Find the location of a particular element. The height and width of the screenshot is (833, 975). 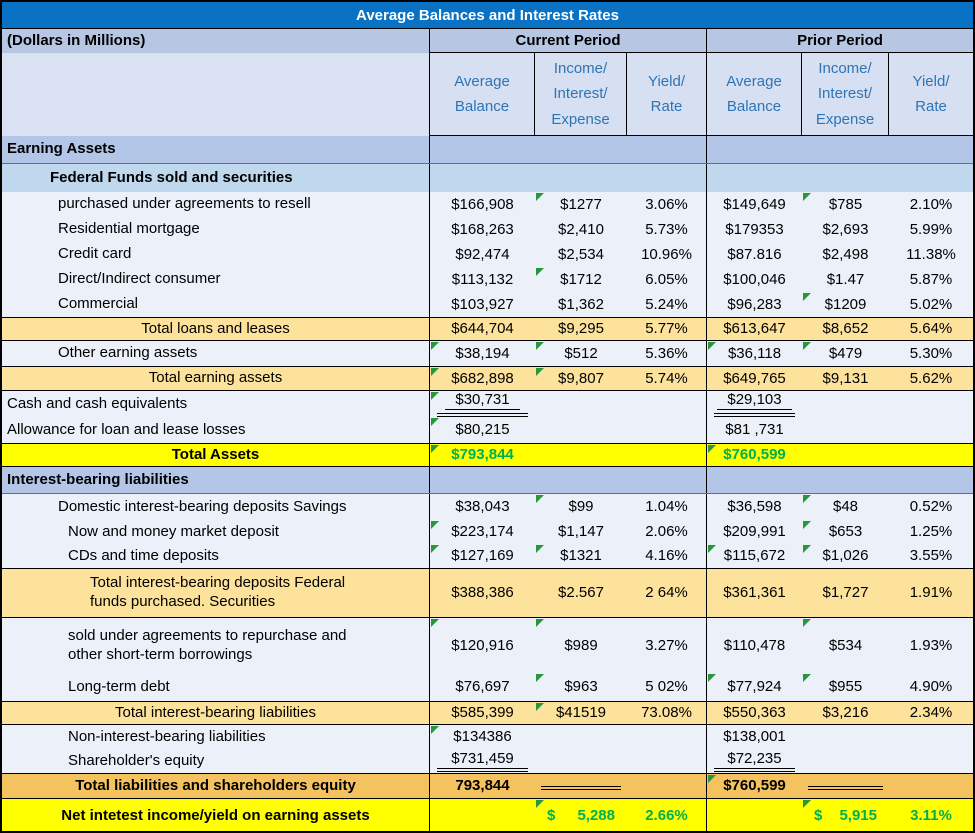

value-cell: $585,399 is located at coordinates (482, 713).